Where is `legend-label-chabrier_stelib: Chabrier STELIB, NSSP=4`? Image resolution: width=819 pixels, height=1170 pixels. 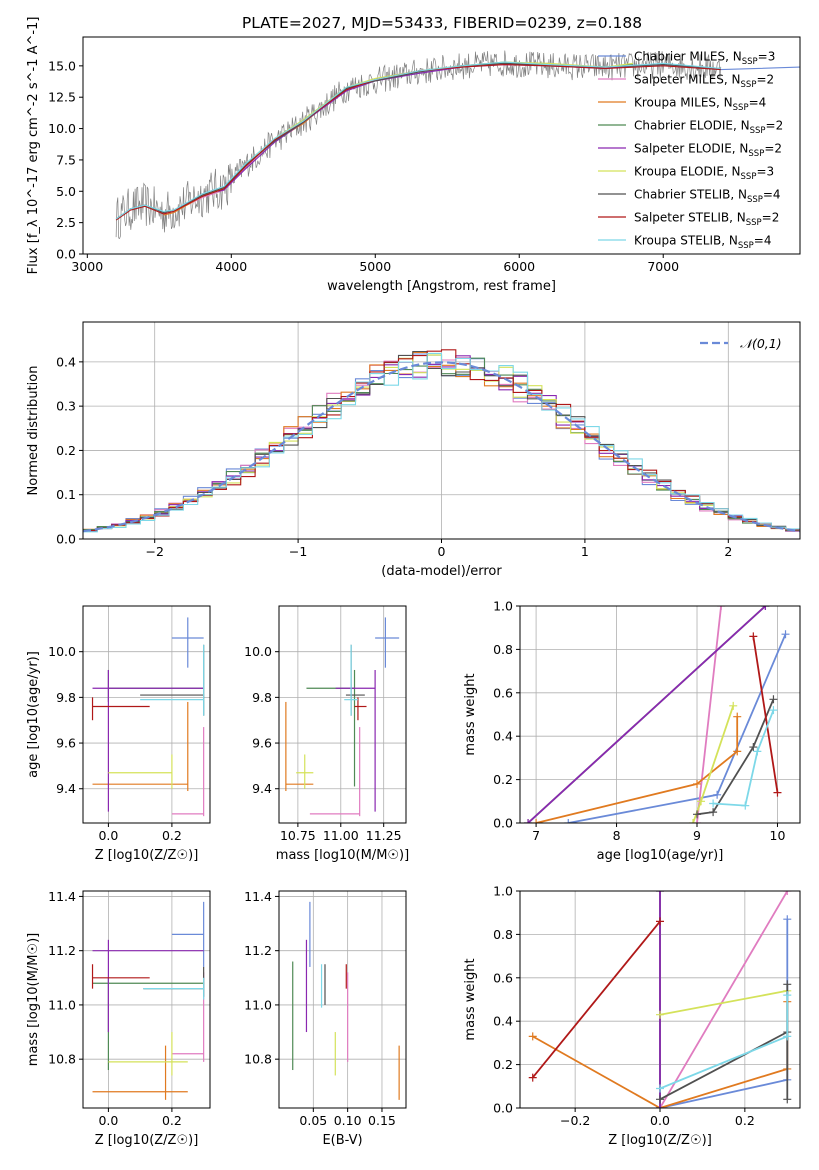 legend-label-chabrier_stelib: Chabrier STELIB, NSSP=4 is located at coordinates (707, 197).